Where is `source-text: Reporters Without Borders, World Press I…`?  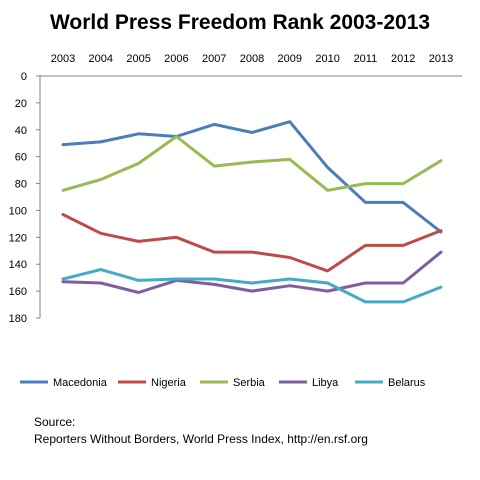
source-text: Reporters Without Borders, World Press I… is located at coordinates (201, 439).